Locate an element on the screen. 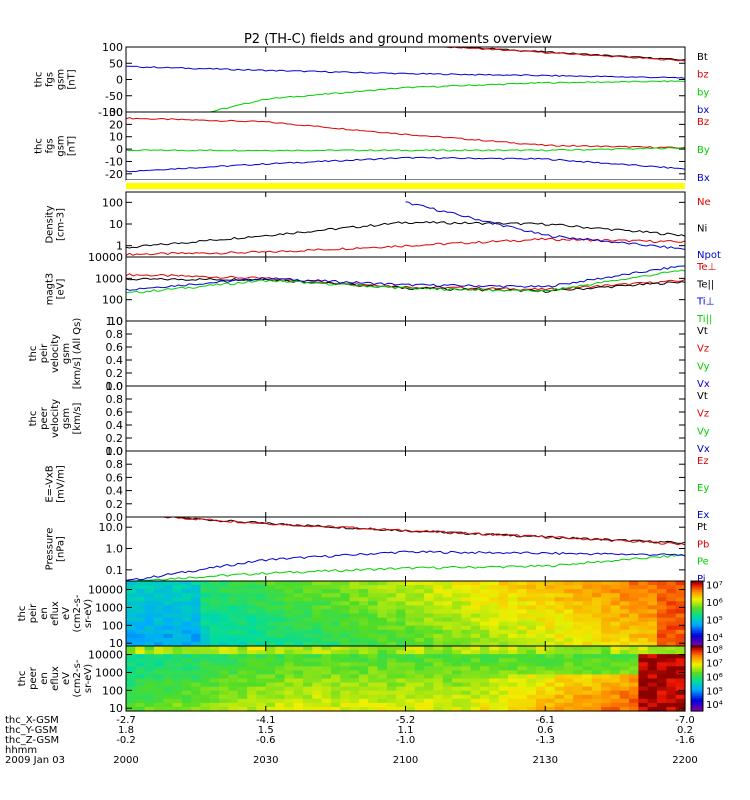  series-line-red is located at coordinates (405, 246).